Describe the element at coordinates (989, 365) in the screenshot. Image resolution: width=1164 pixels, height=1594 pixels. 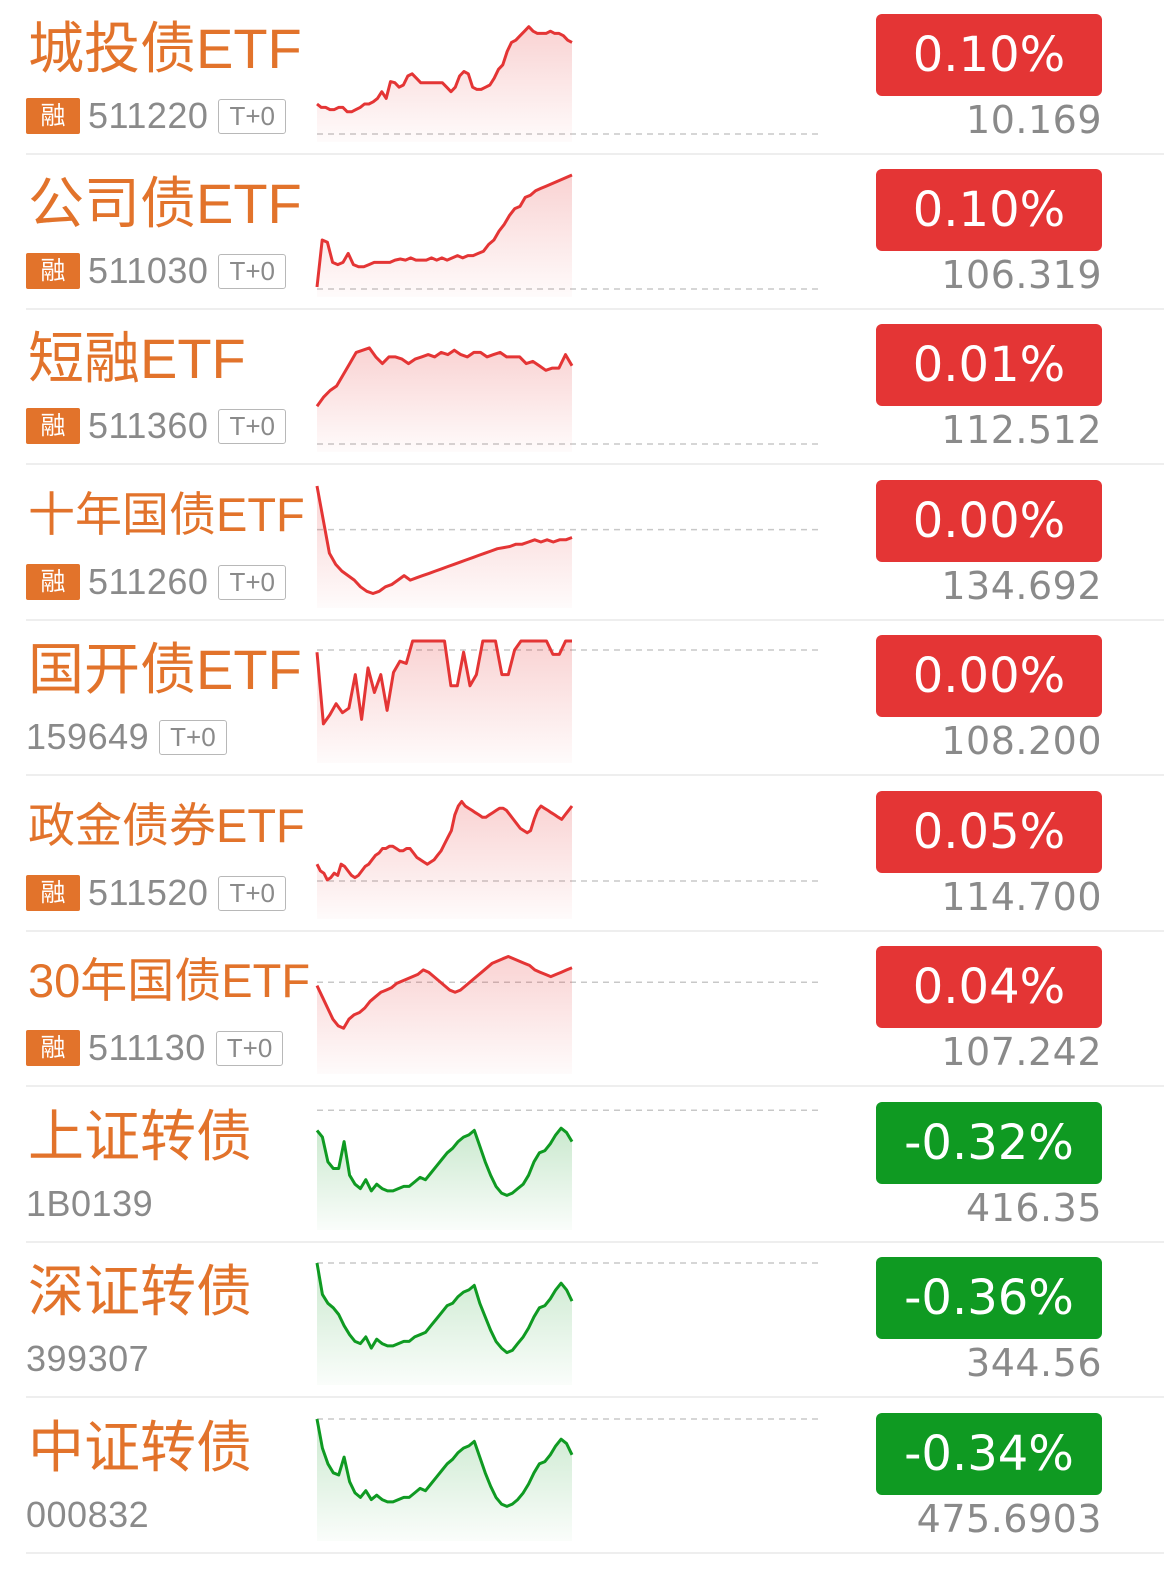
I see `change-percent-badge: 0.01%` at that location.